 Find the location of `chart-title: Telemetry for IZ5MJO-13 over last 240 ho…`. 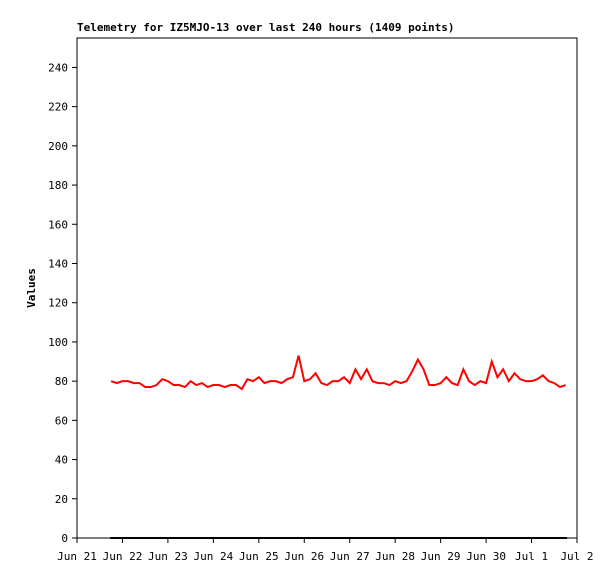

chart-title: Telemetry for IZ5MJO-13 over last 240 ho… is located at coordinates (266, 27).